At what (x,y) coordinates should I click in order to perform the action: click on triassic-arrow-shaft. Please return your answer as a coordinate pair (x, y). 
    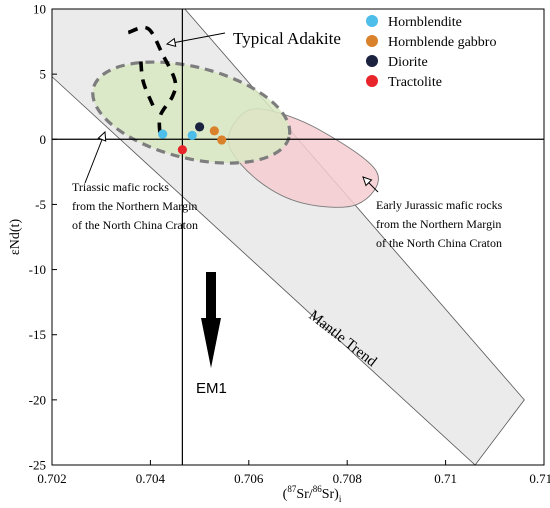
    Looking at the image, I should click on (95, 157).